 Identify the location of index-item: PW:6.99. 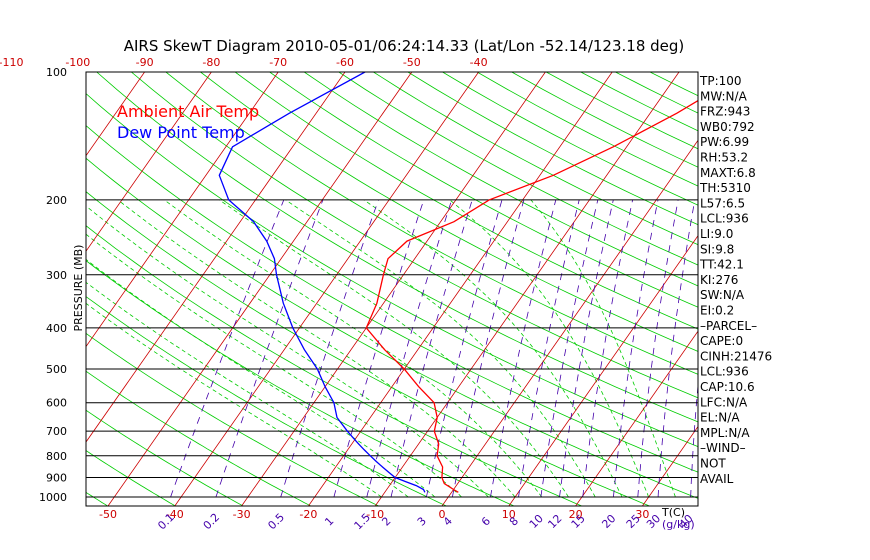
(724, 142).